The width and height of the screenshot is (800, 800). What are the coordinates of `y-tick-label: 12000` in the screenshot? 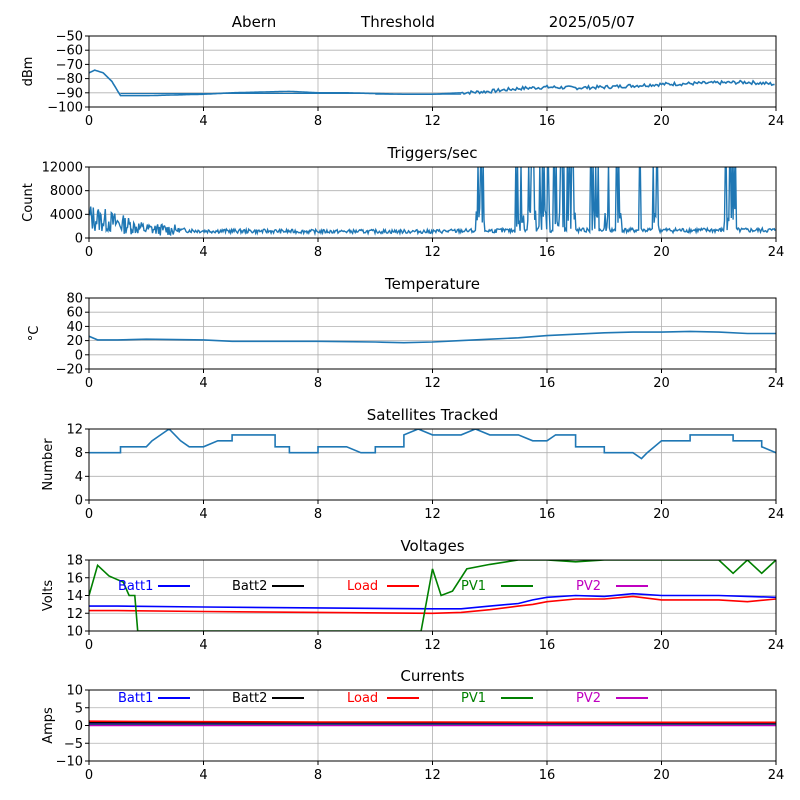 It's located at (62, 168).